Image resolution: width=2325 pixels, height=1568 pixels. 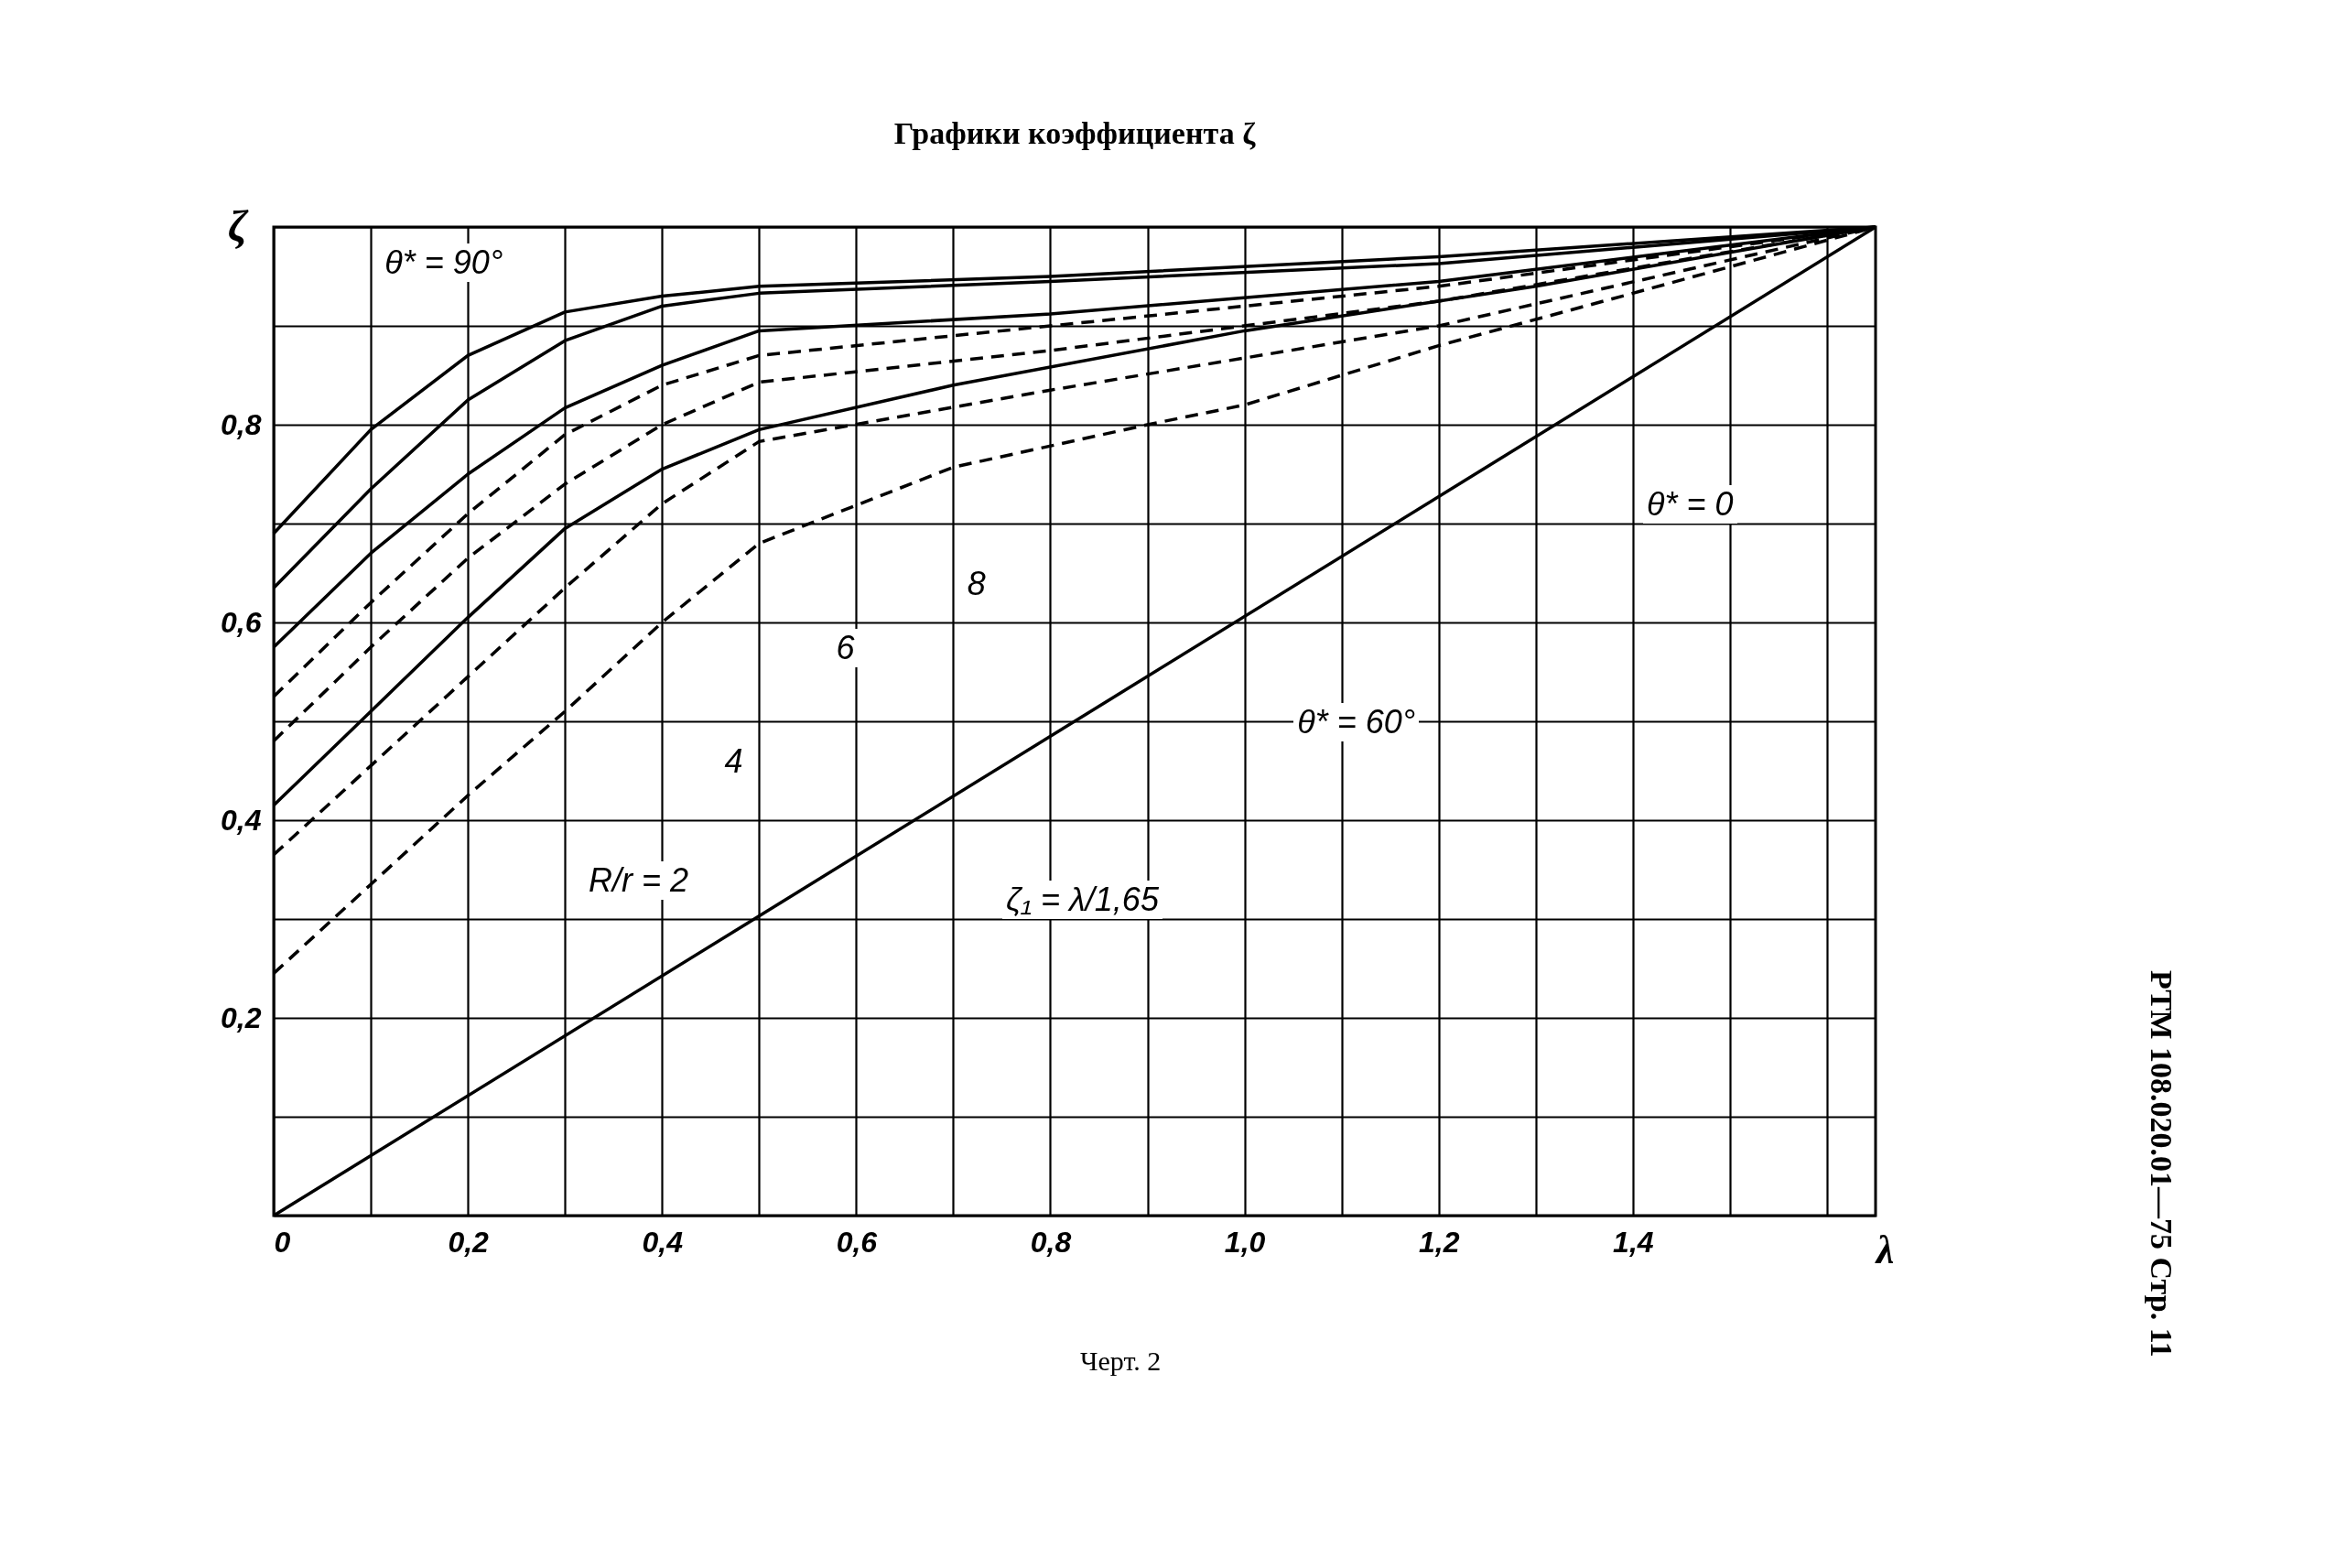 What do you see at coordinates (639, 880) in the screenshot?
I see `annotation: R/r = 2` at bounding box center [639, 880].